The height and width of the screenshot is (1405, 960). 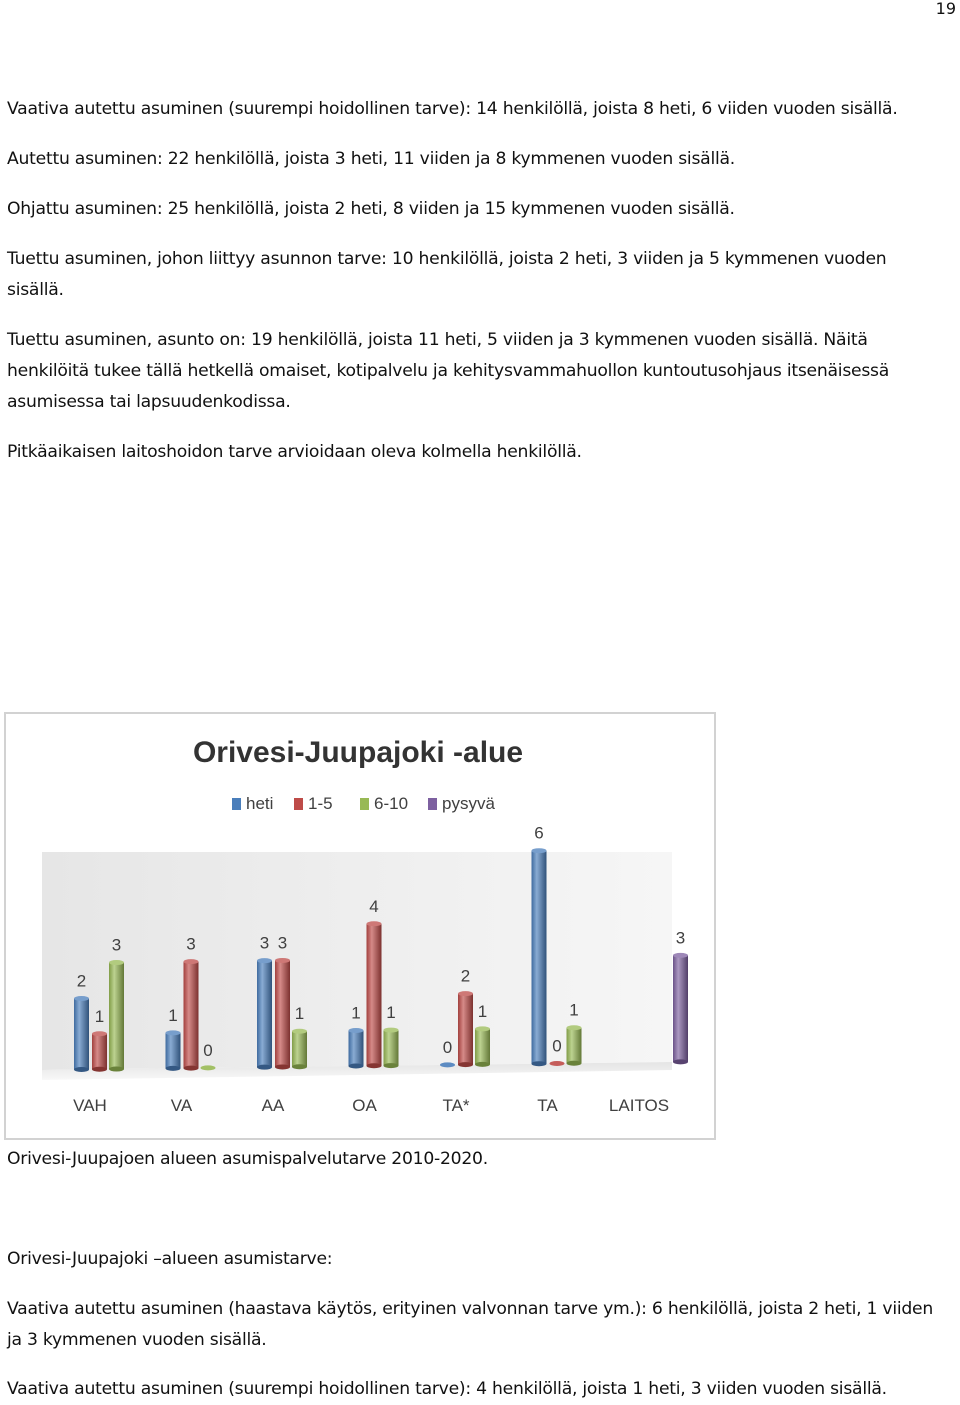 I want to click on data-label-vah-15: 1, so click(x=99, y=1016).